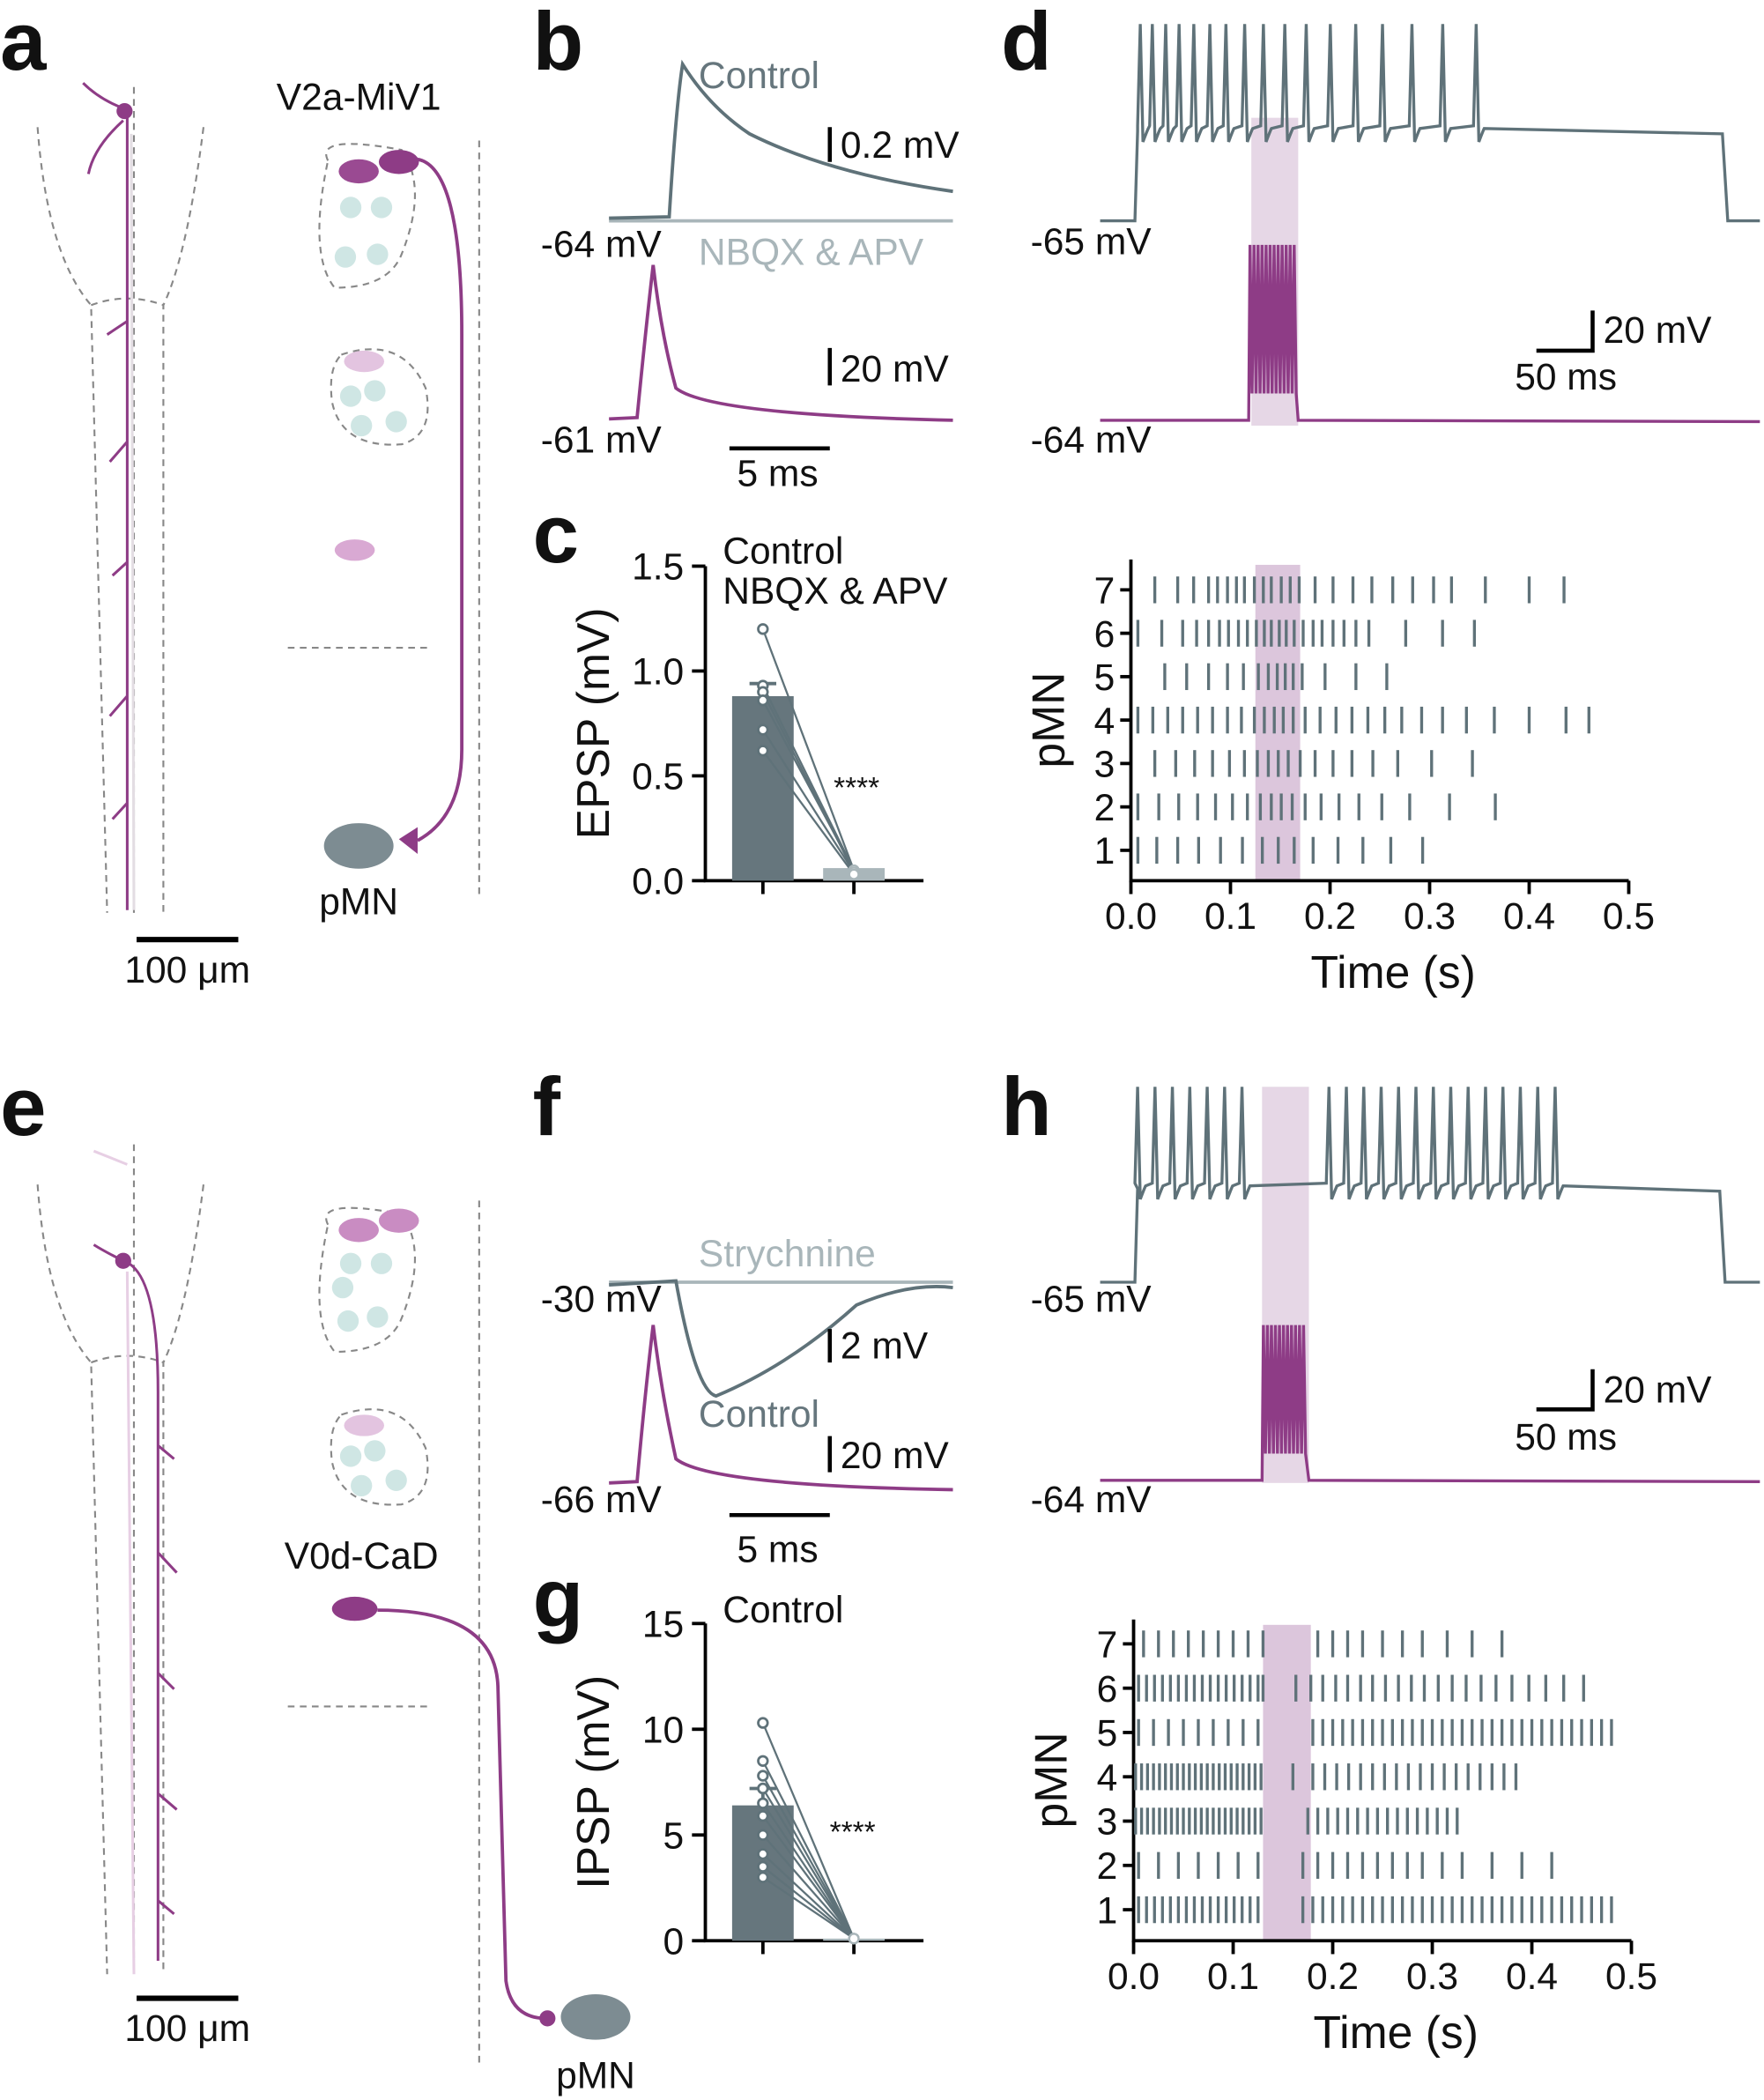 The image size is (1764, 2100). I want to click on neuron-faint, so click(133, 522).